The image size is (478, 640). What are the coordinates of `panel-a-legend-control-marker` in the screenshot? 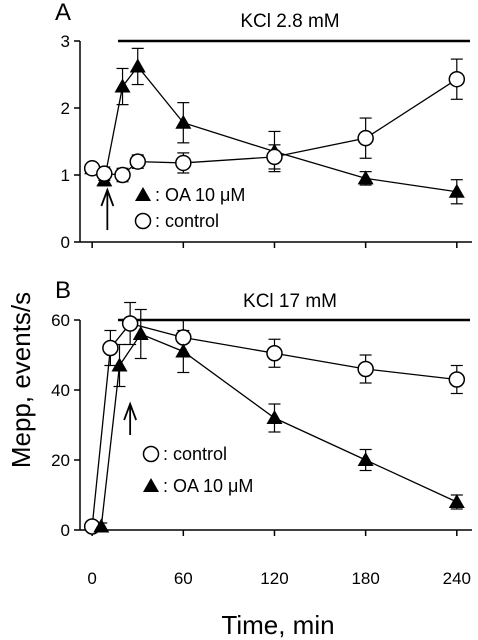 It's located at (143, 221).